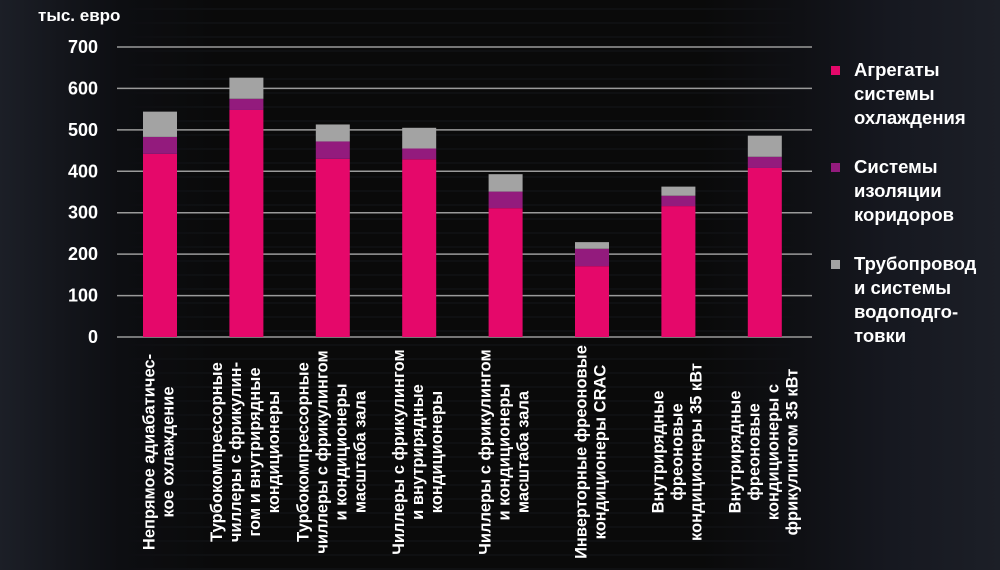 Image resolution: width=1000 pixels, height=570 pixels. What do you see at coordinates (898, 190) in the screenshot?
I see `legend-label: изоляции` at bounding box center [898, 190].